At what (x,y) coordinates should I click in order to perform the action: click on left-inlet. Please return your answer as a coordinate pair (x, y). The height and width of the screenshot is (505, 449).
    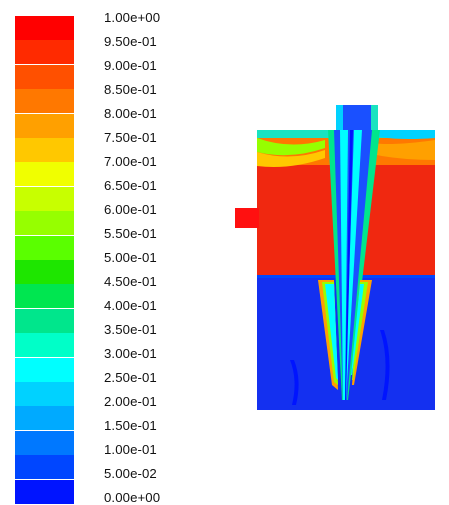
    Looking at the image, I should click on (247, 218).